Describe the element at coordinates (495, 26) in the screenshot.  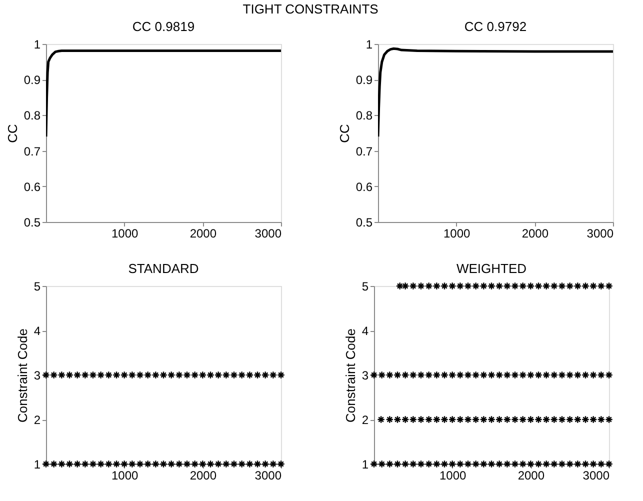
I see `chart-title: CC 0.9792` at that location.